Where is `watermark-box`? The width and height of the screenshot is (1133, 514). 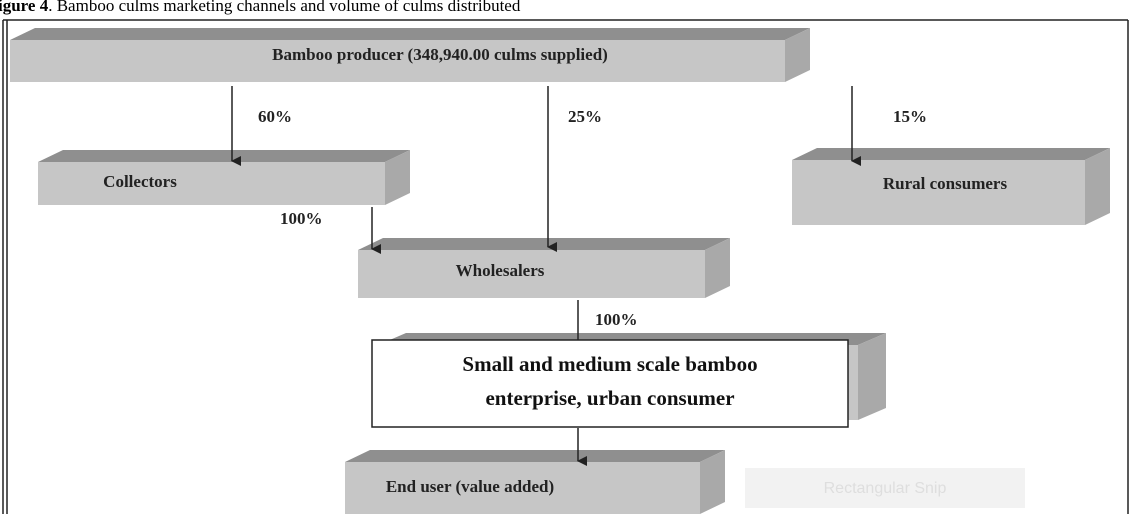 watermark-box is located at coordinates (885, 488).